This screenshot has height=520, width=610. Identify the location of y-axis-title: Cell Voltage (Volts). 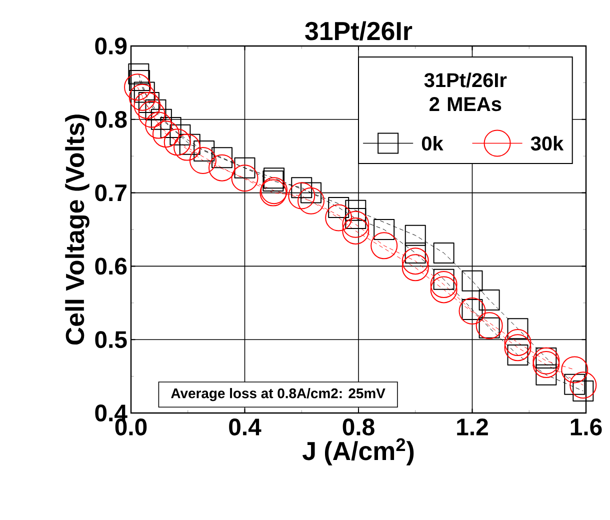
(77, 229).